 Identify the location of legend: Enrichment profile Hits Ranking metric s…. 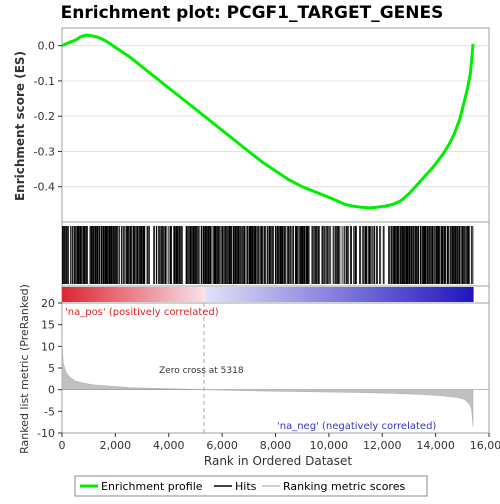
(251, 486).